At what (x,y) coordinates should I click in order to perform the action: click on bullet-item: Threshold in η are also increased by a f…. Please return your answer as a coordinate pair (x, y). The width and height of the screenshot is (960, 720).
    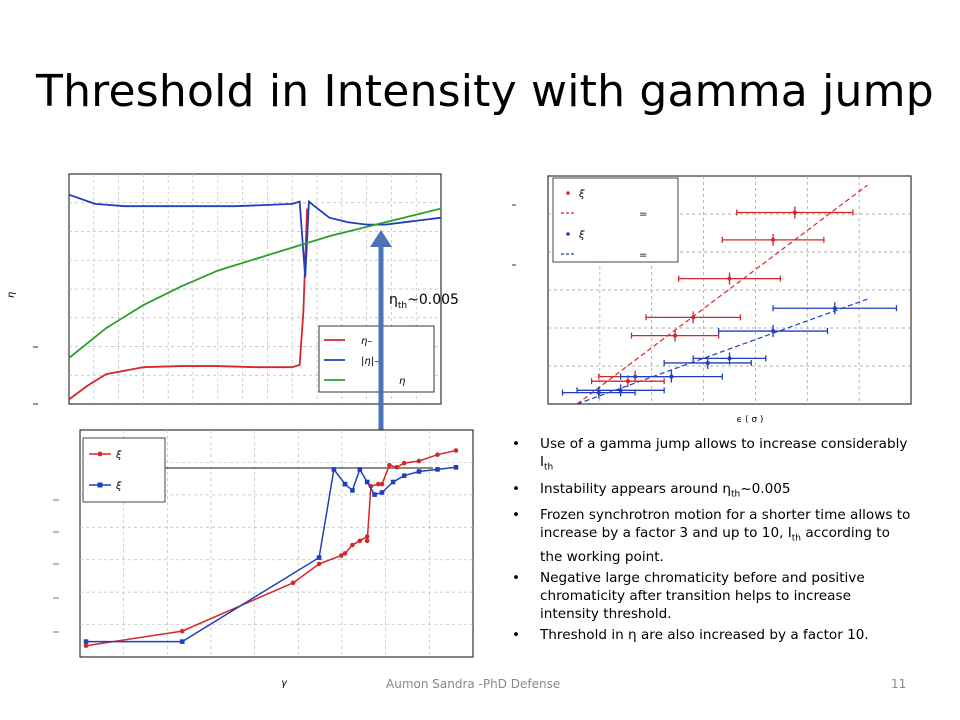
    Looking at the image, I should click on (712, 635).